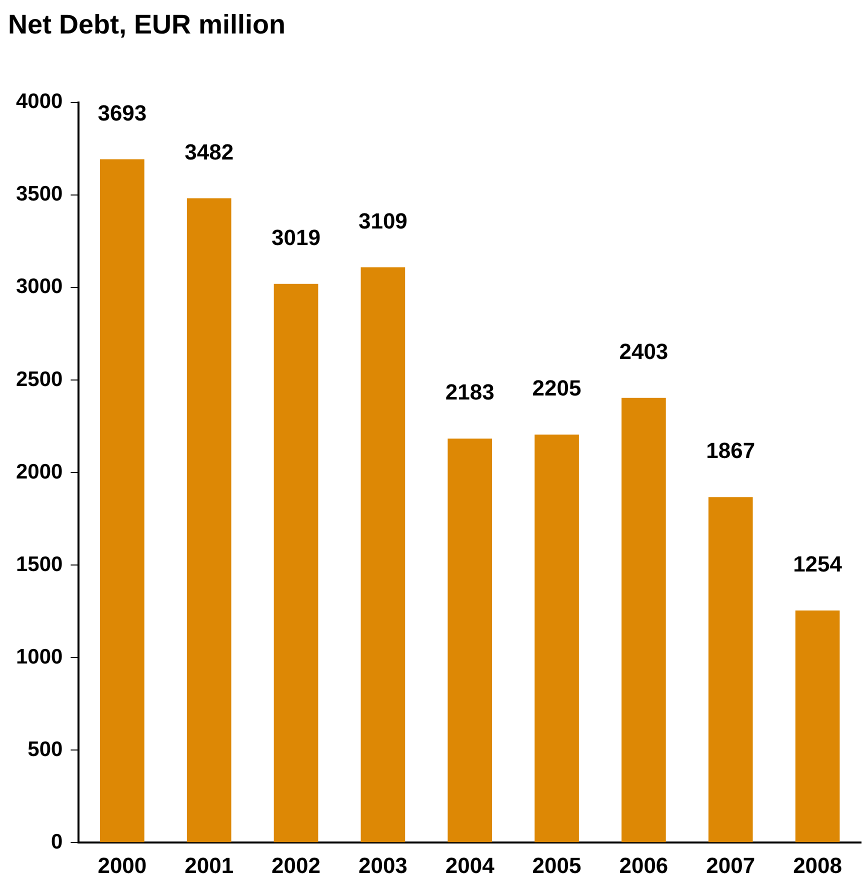 The image size is (867, 887). What do you see at coordinates (731, 865) in the screenshot?
I see `x-tick-label: 2007` at bounding box center [731, 865].